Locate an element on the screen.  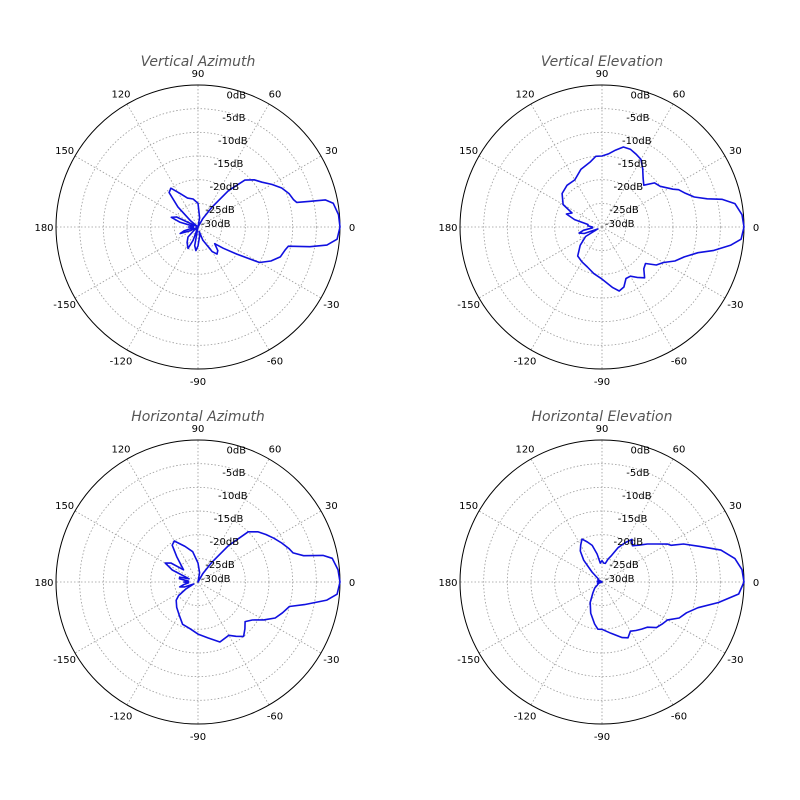
chart-title: Vertical Azimuth is located at coordinates (198, 62).